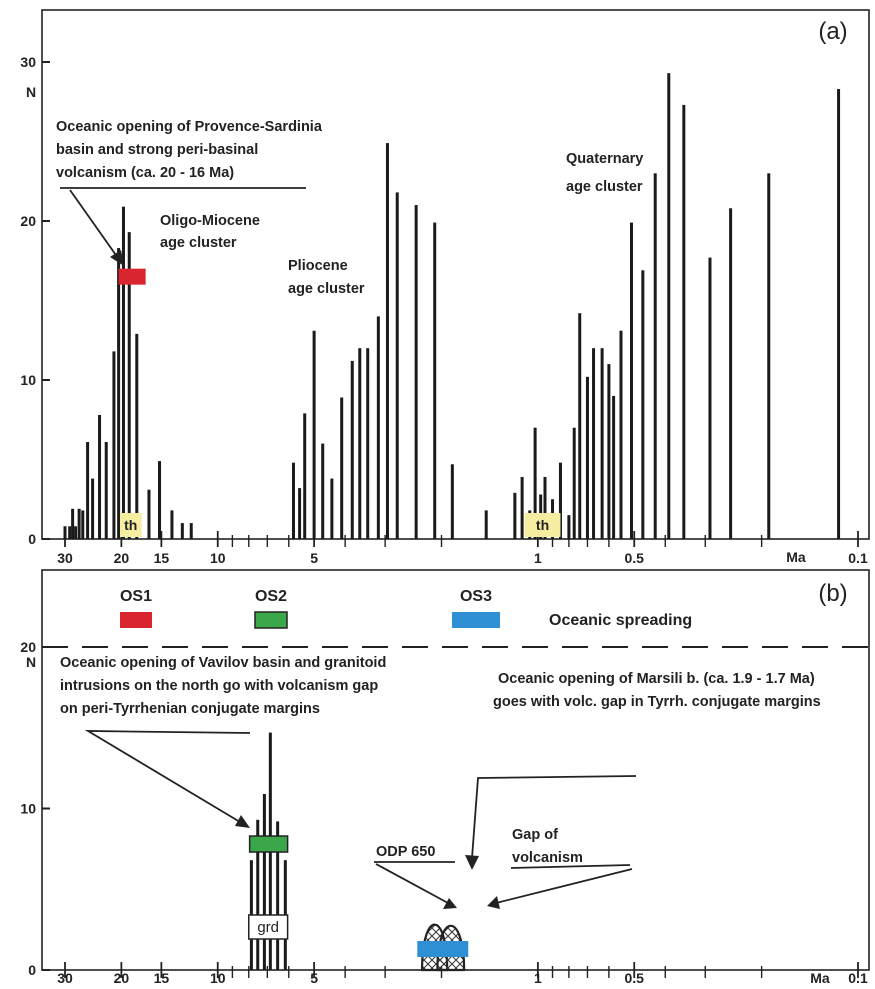 Image resolution: width=875 pixels, height=989 pixels. I want to click on legend-caption: Oceanic spreading, so click(620, 620).